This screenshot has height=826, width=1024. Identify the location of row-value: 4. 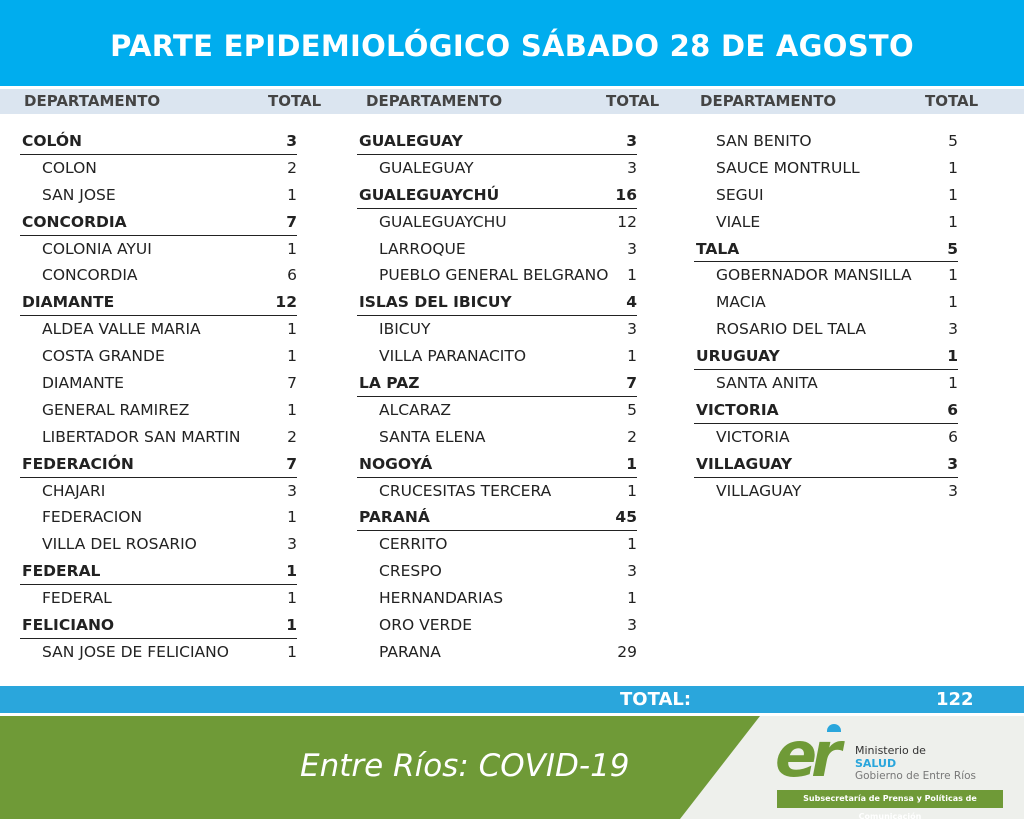
(631, 302).